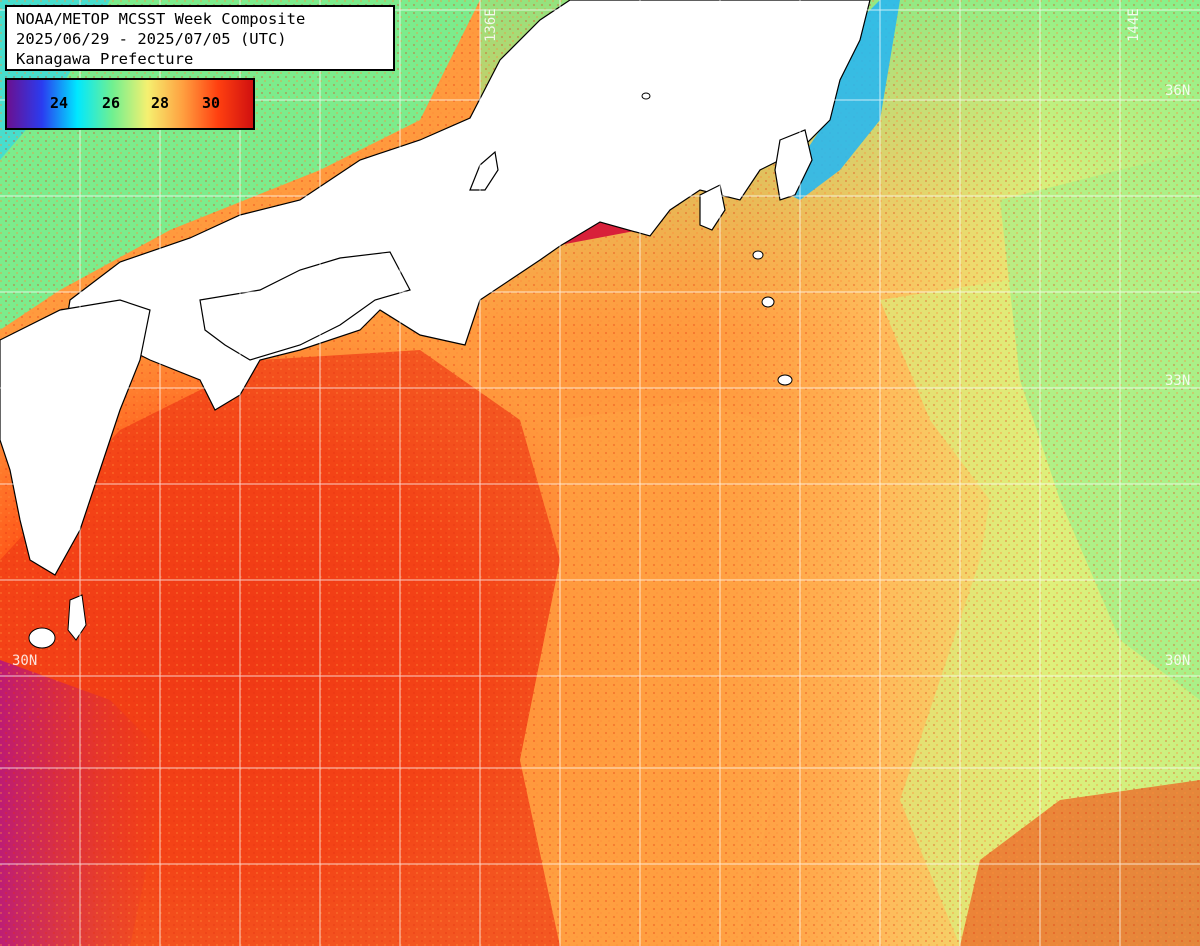 This screenshot has height=946, width=1200. Describe the element at coordinates (20, 381) in the screenshot. I see `lat-label-33-left: 33` at that location.